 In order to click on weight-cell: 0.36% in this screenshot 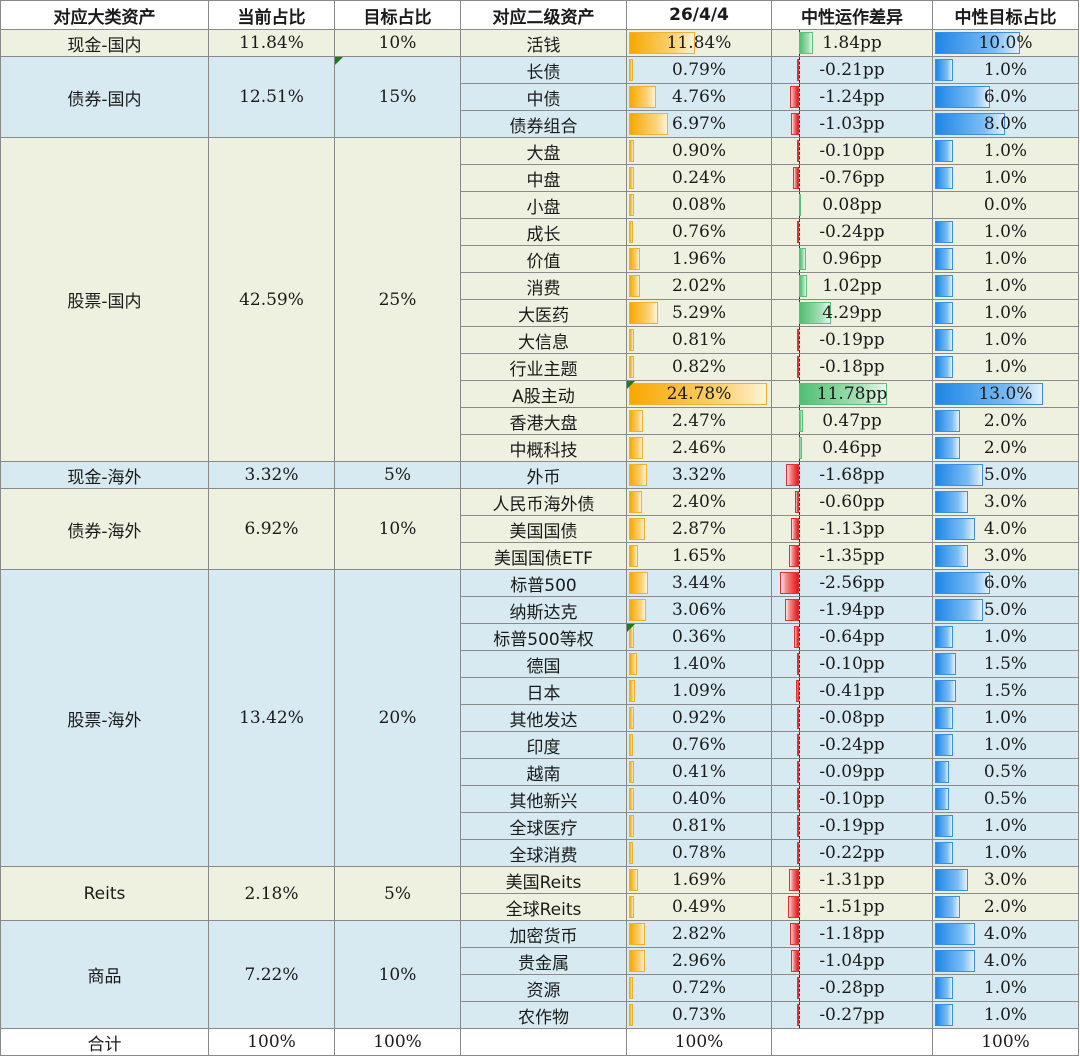, I will do `click(699, 637)`.